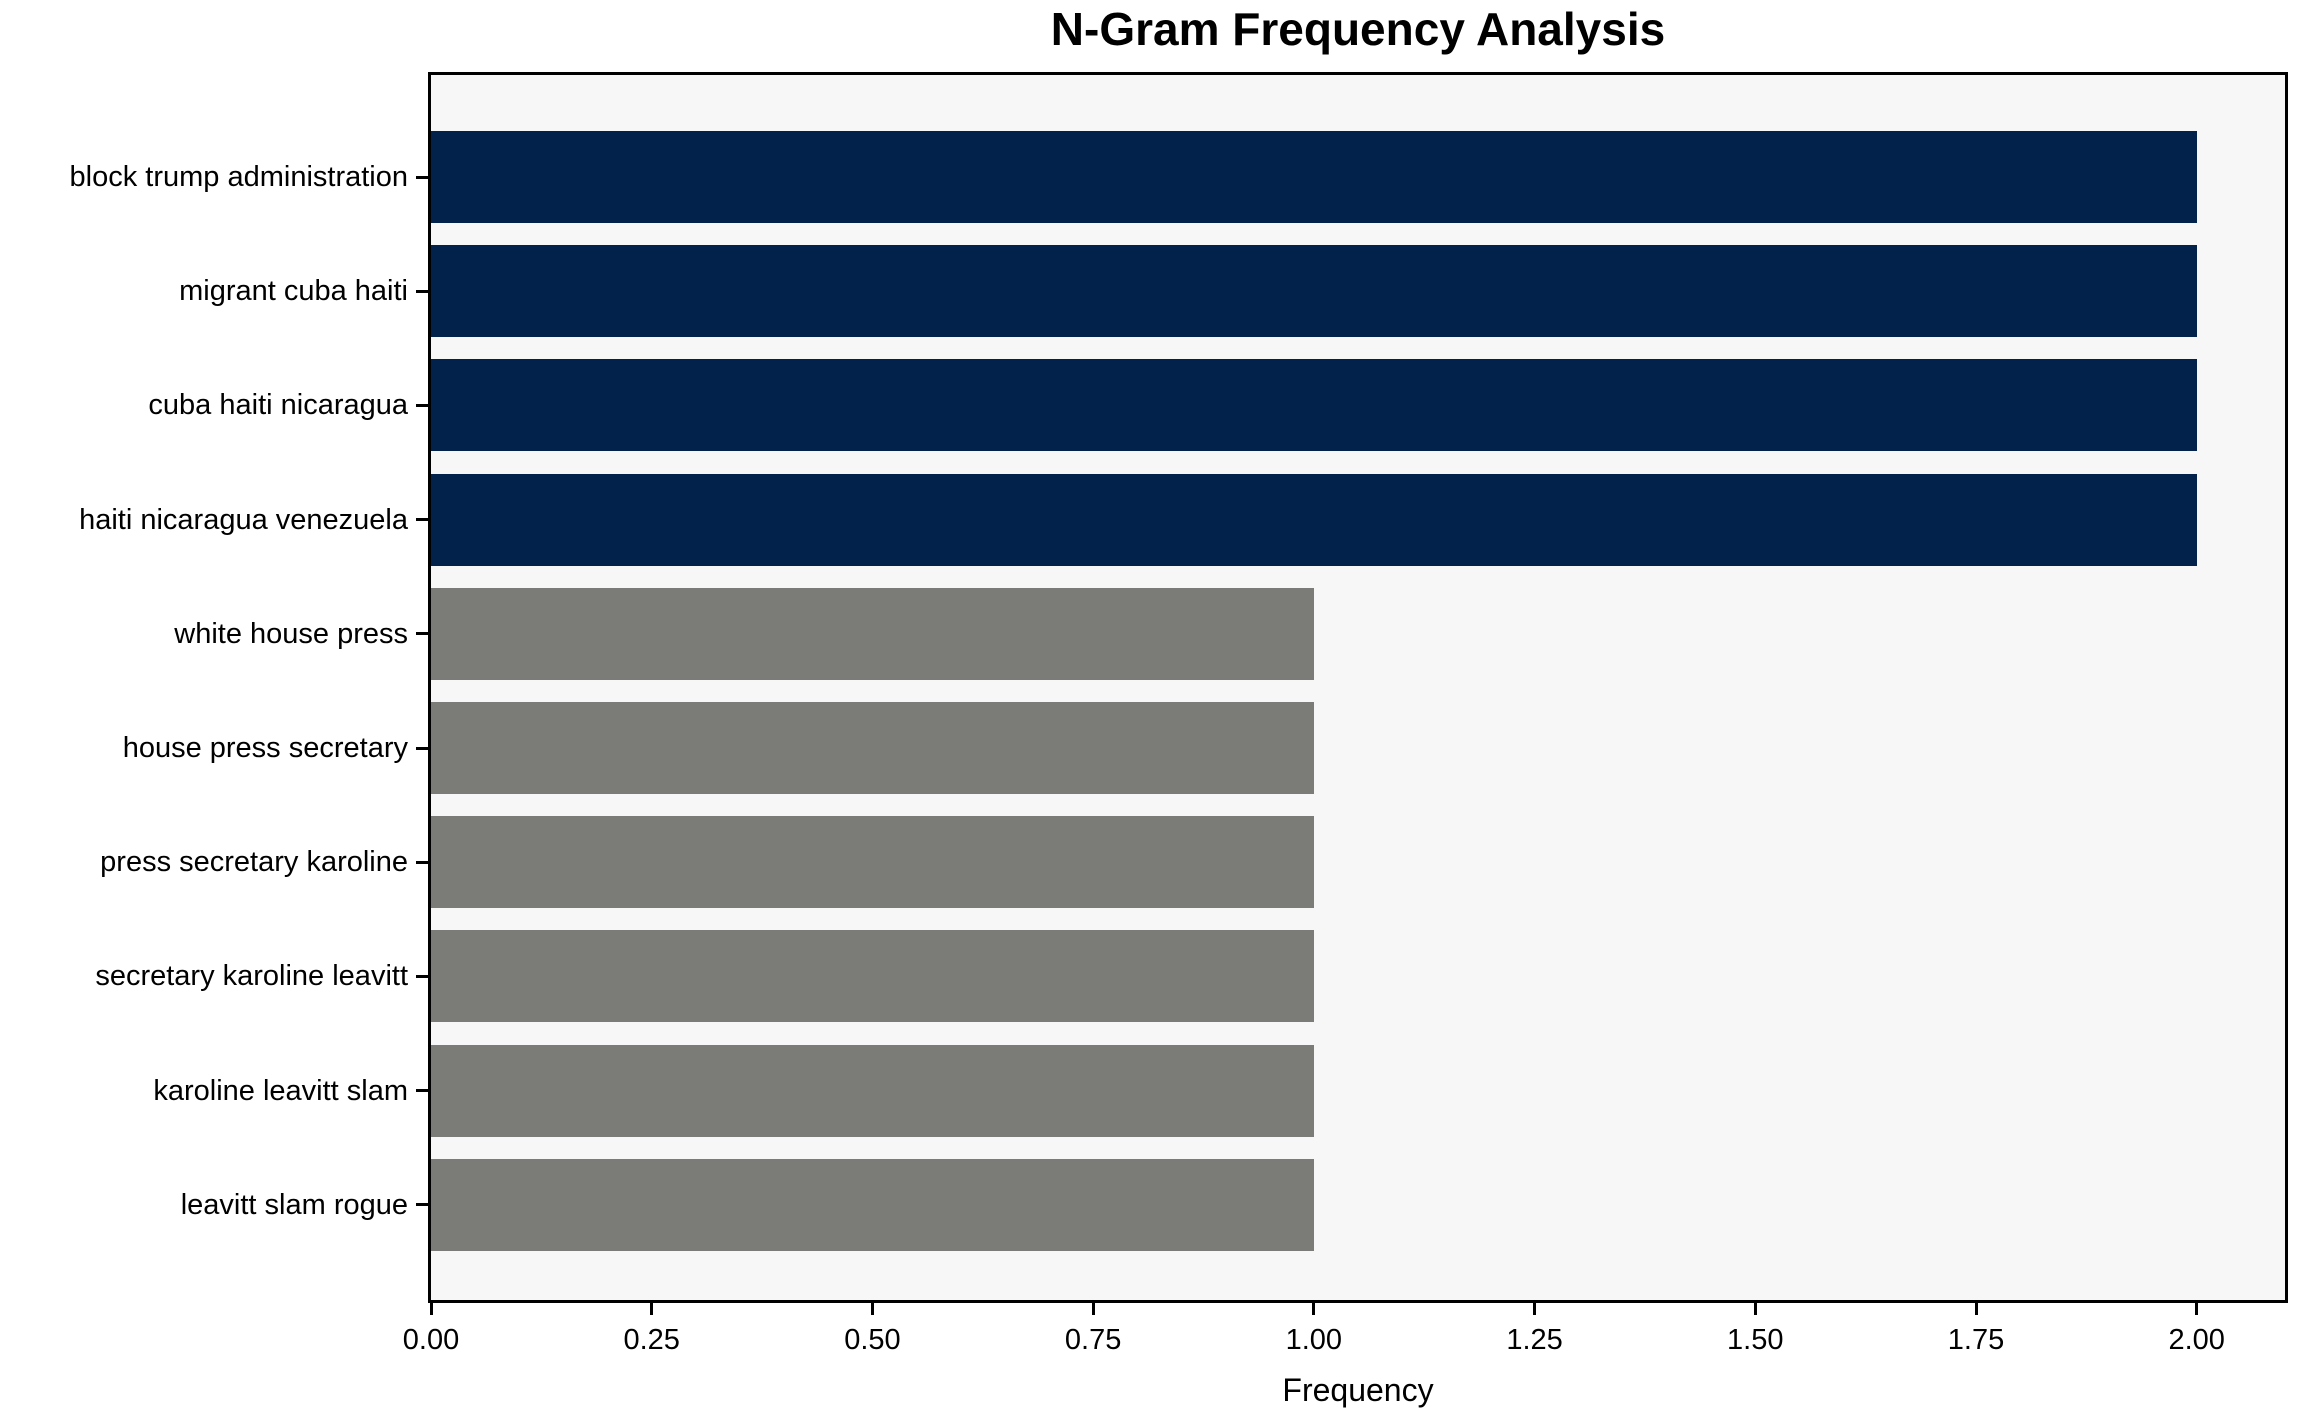  What do you see at coordinates (278, 405) in the screenshot?
I see `y-tick-label: cuba haiti nicaragua` at bounding box center [278, 405].